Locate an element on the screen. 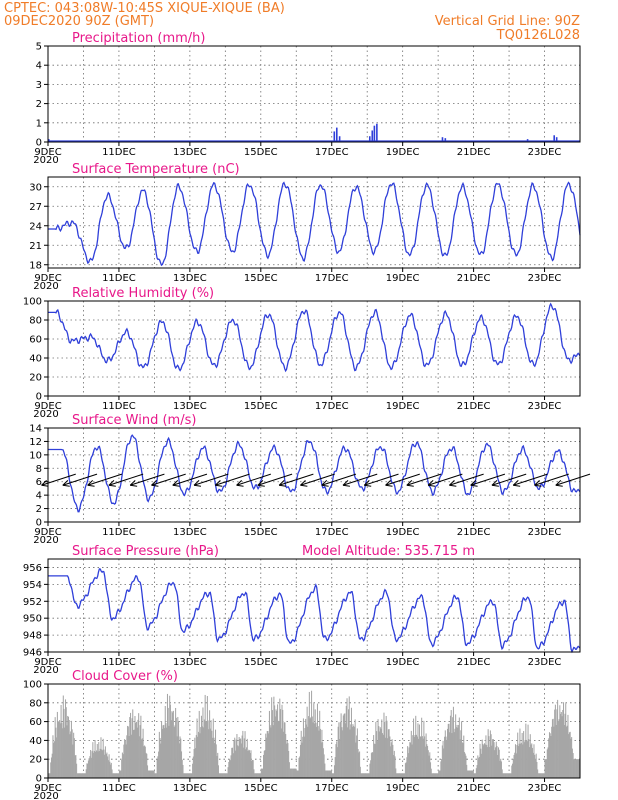  x-tick-label: 17DEC is located at coordinates (332, 532).